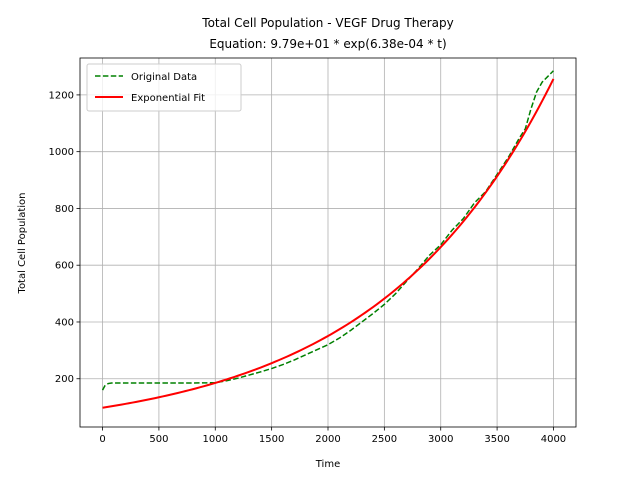 This screenshot has height=480, width=640. What do you see at coordinates (271, 439) in the screenshot?
I see `x-tick-label: 1500` at bounding box center [271, 439].